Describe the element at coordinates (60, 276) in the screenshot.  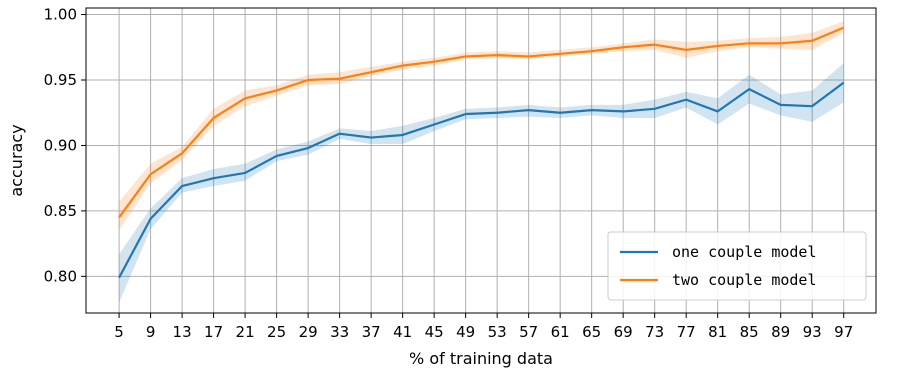
I see `y-tick-label: 0.80` at that location.